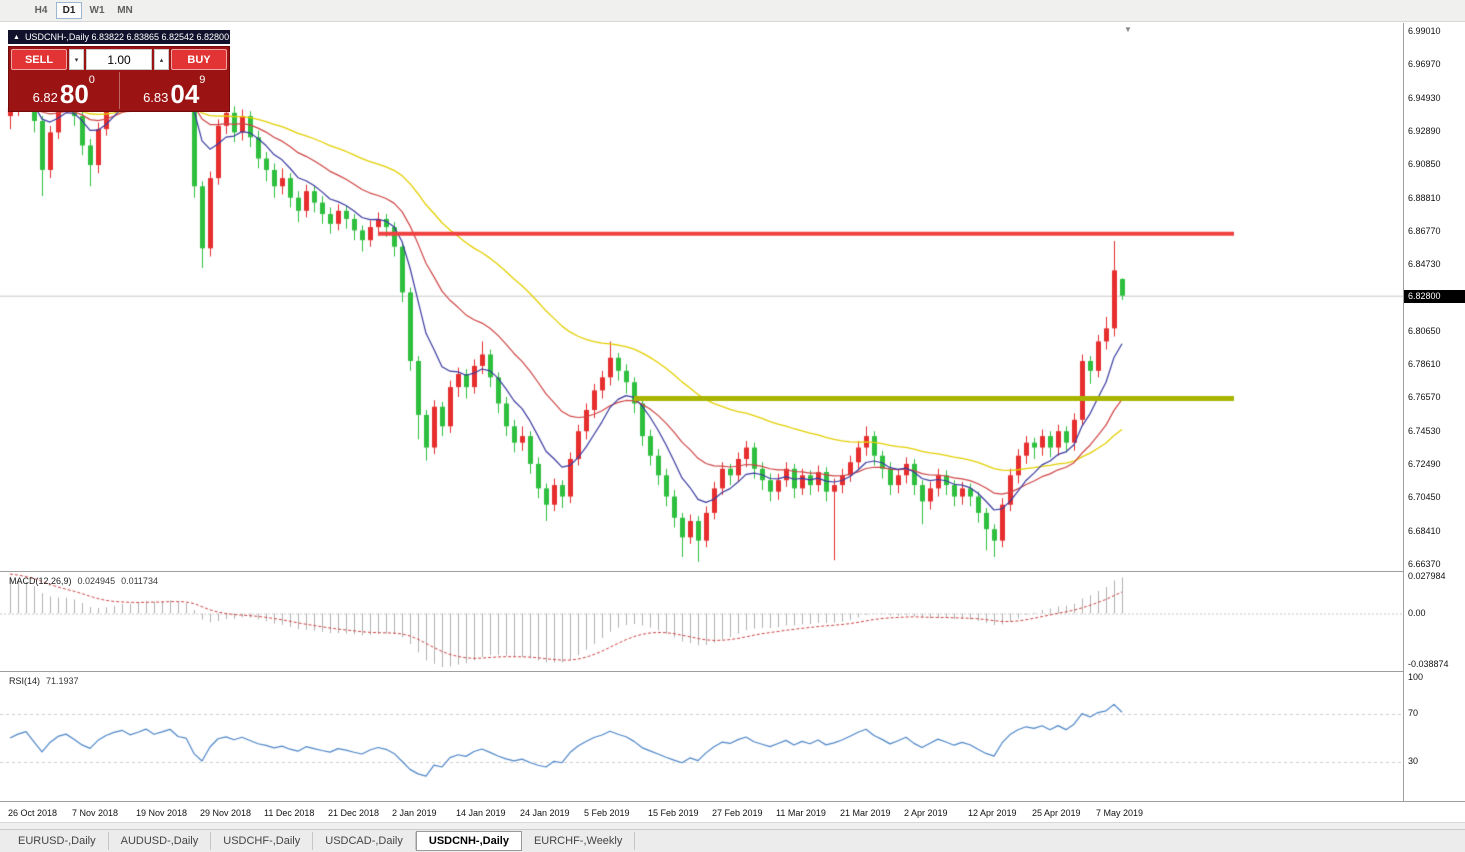 The image size is (1465, 852). Describe the element at coordinates (732, 825) in the screenshot. I see `horizontal-scrollbar` at that location.